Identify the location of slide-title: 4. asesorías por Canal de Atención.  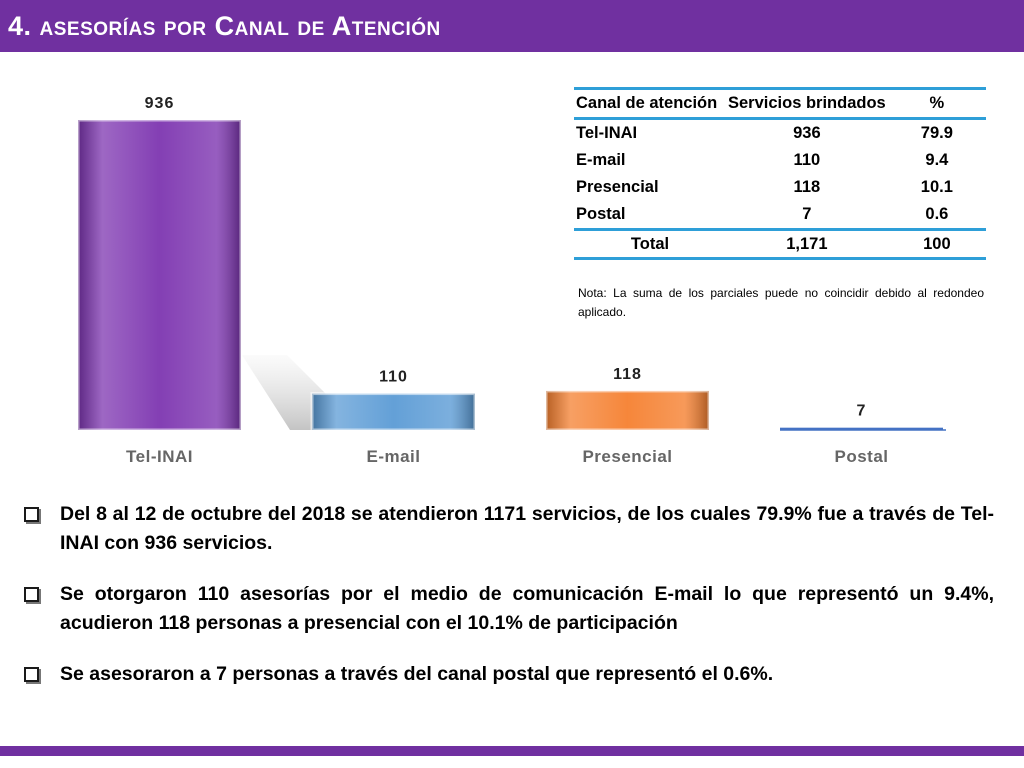
(224, 26).